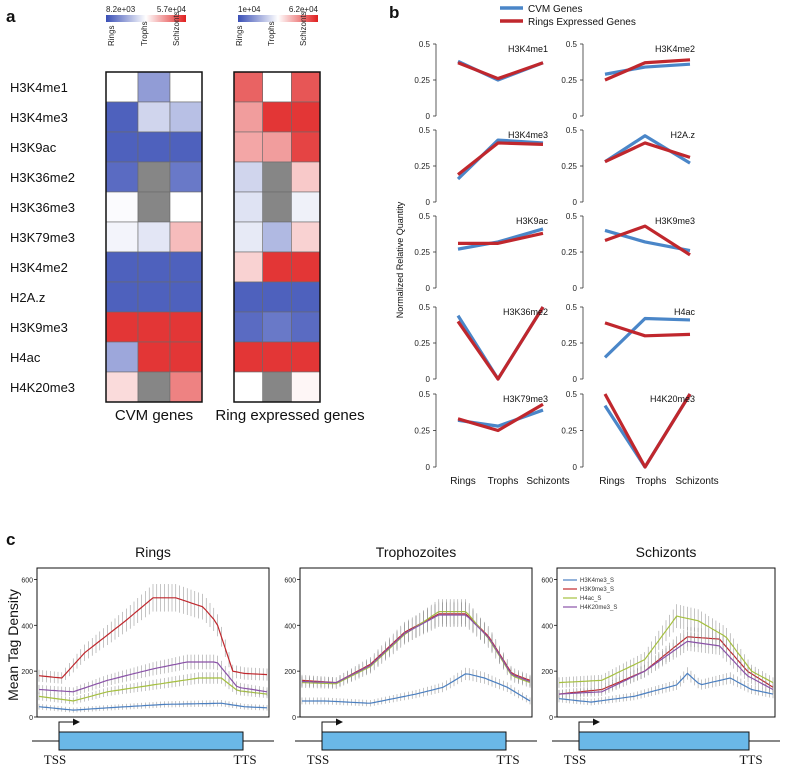 The height and width of the screenshot is (767, 785). I want to click on b-panel-title: H3K79me3, so click(525, 399).